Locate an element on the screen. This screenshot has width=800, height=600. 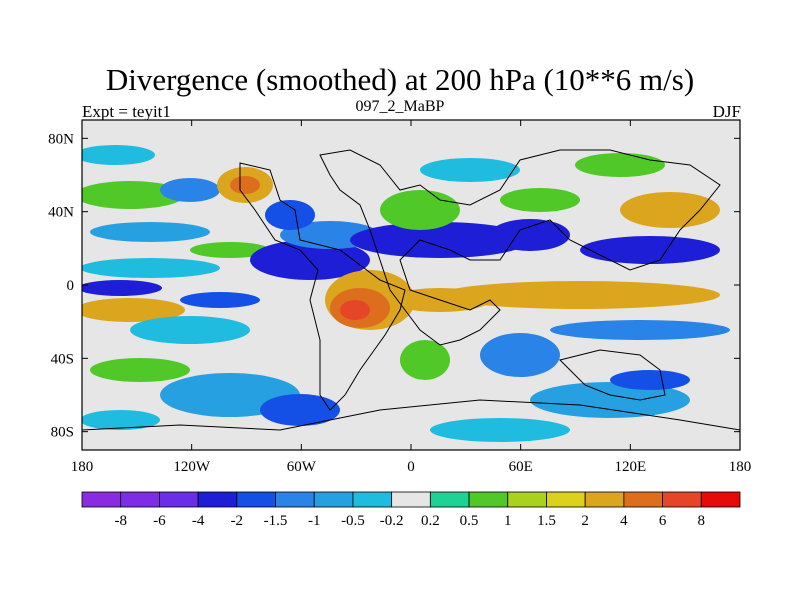
y-tick-label: 80S is located at coordinates (62, 433).